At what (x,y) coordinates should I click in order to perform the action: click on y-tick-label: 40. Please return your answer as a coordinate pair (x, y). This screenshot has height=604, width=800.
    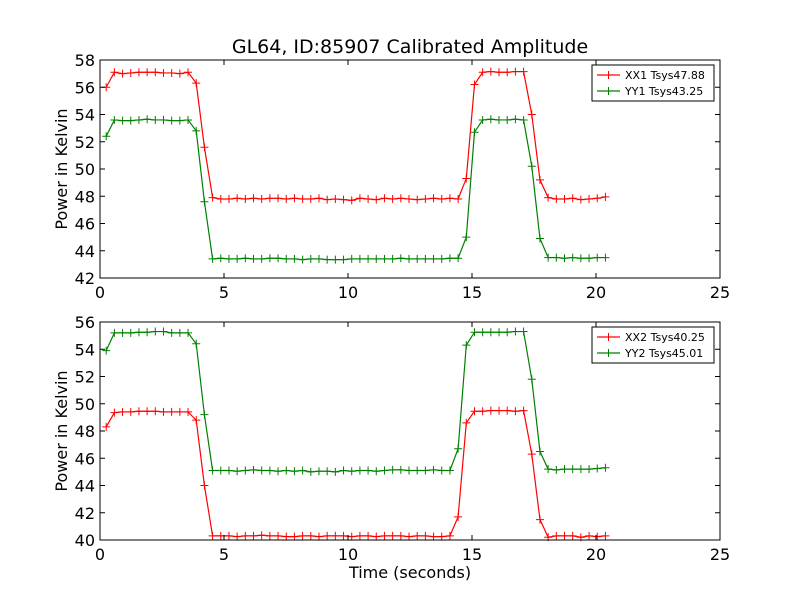
    Looking at the image, I should click on (85, 540).